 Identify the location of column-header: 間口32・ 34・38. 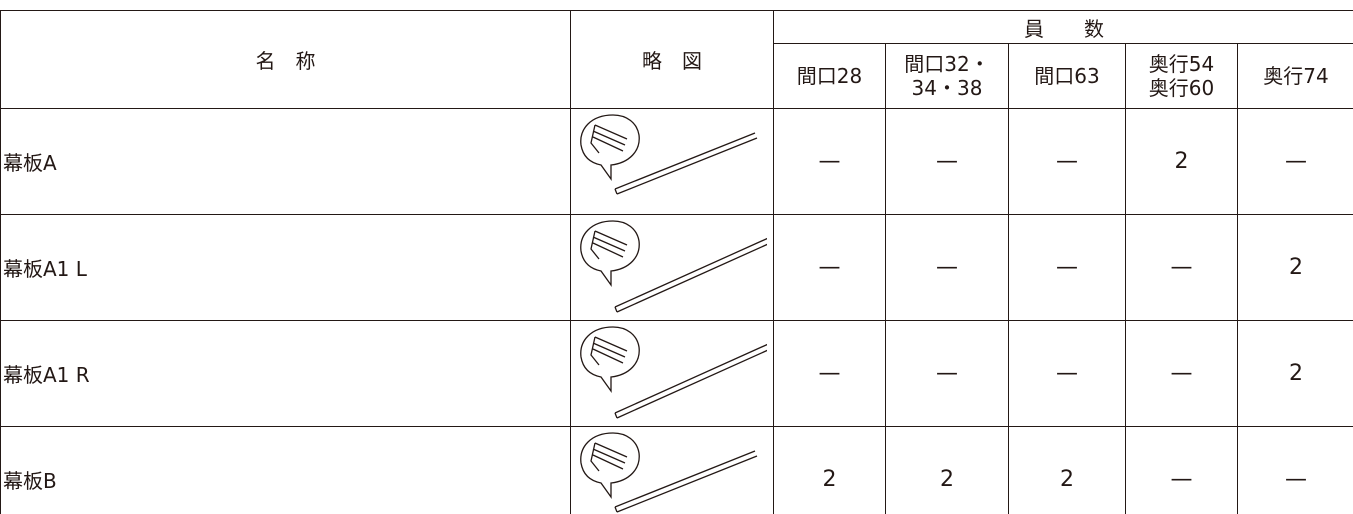
(947, 76).